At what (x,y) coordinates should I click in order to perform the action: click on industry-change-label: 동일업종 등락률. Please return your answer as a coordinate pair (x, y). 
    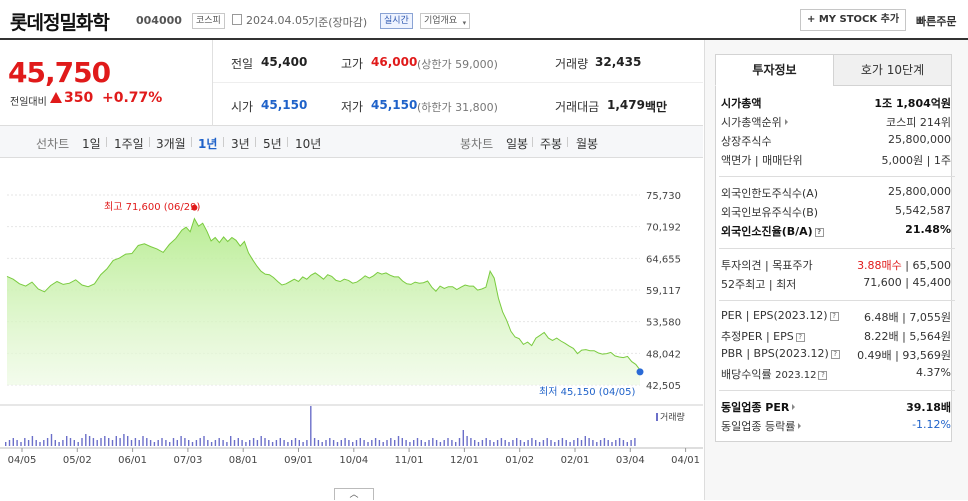
    Looking at the image, I should click on (758, 426).